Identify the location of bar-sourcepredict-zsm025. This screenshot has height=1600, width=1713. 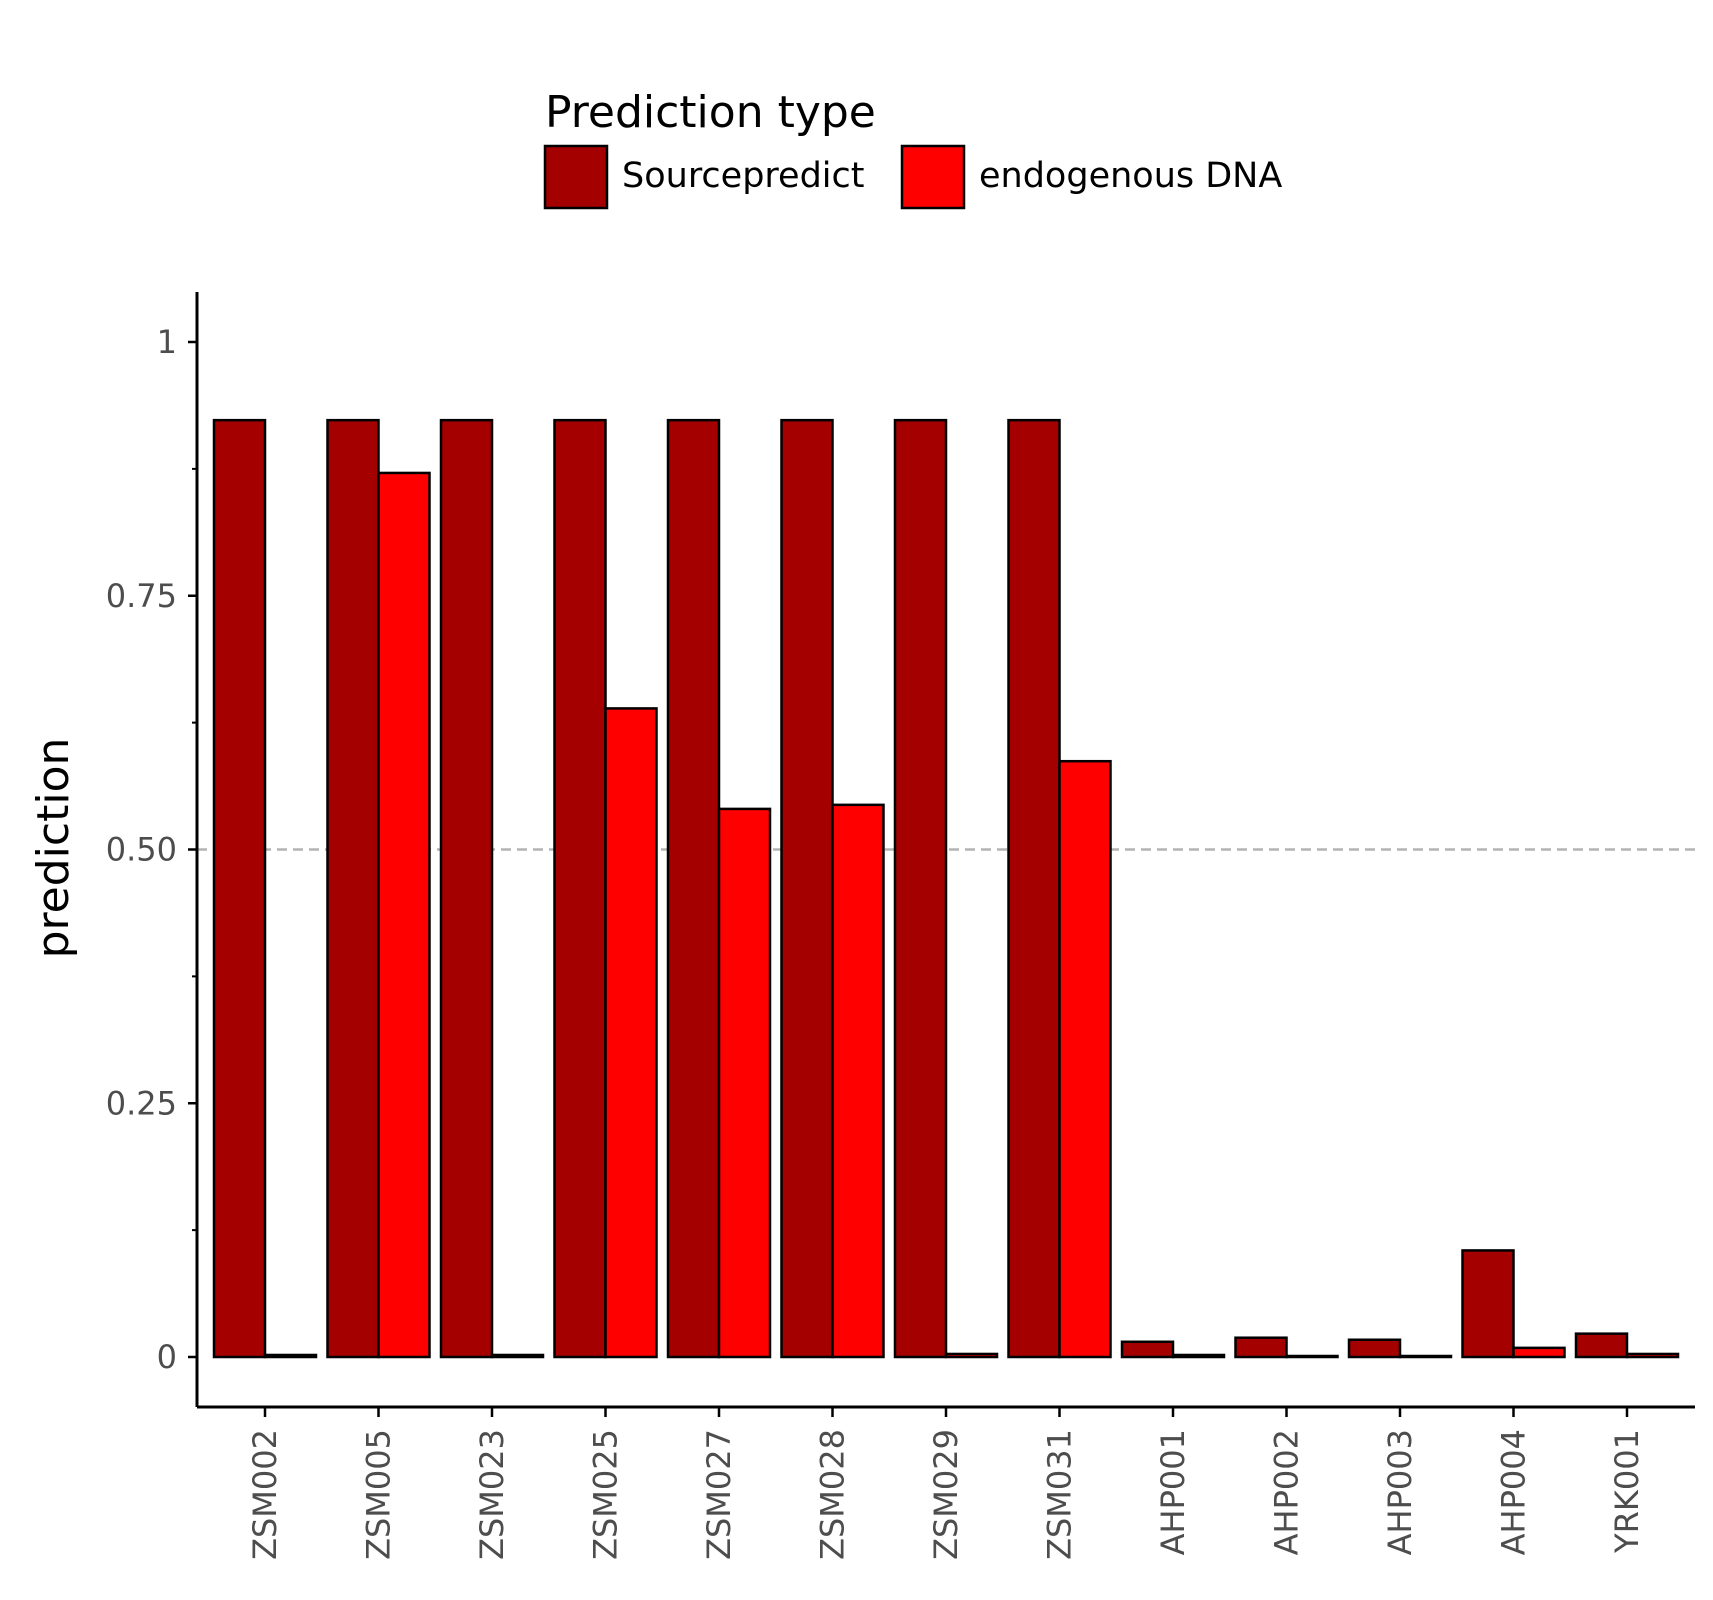
(580, 888).